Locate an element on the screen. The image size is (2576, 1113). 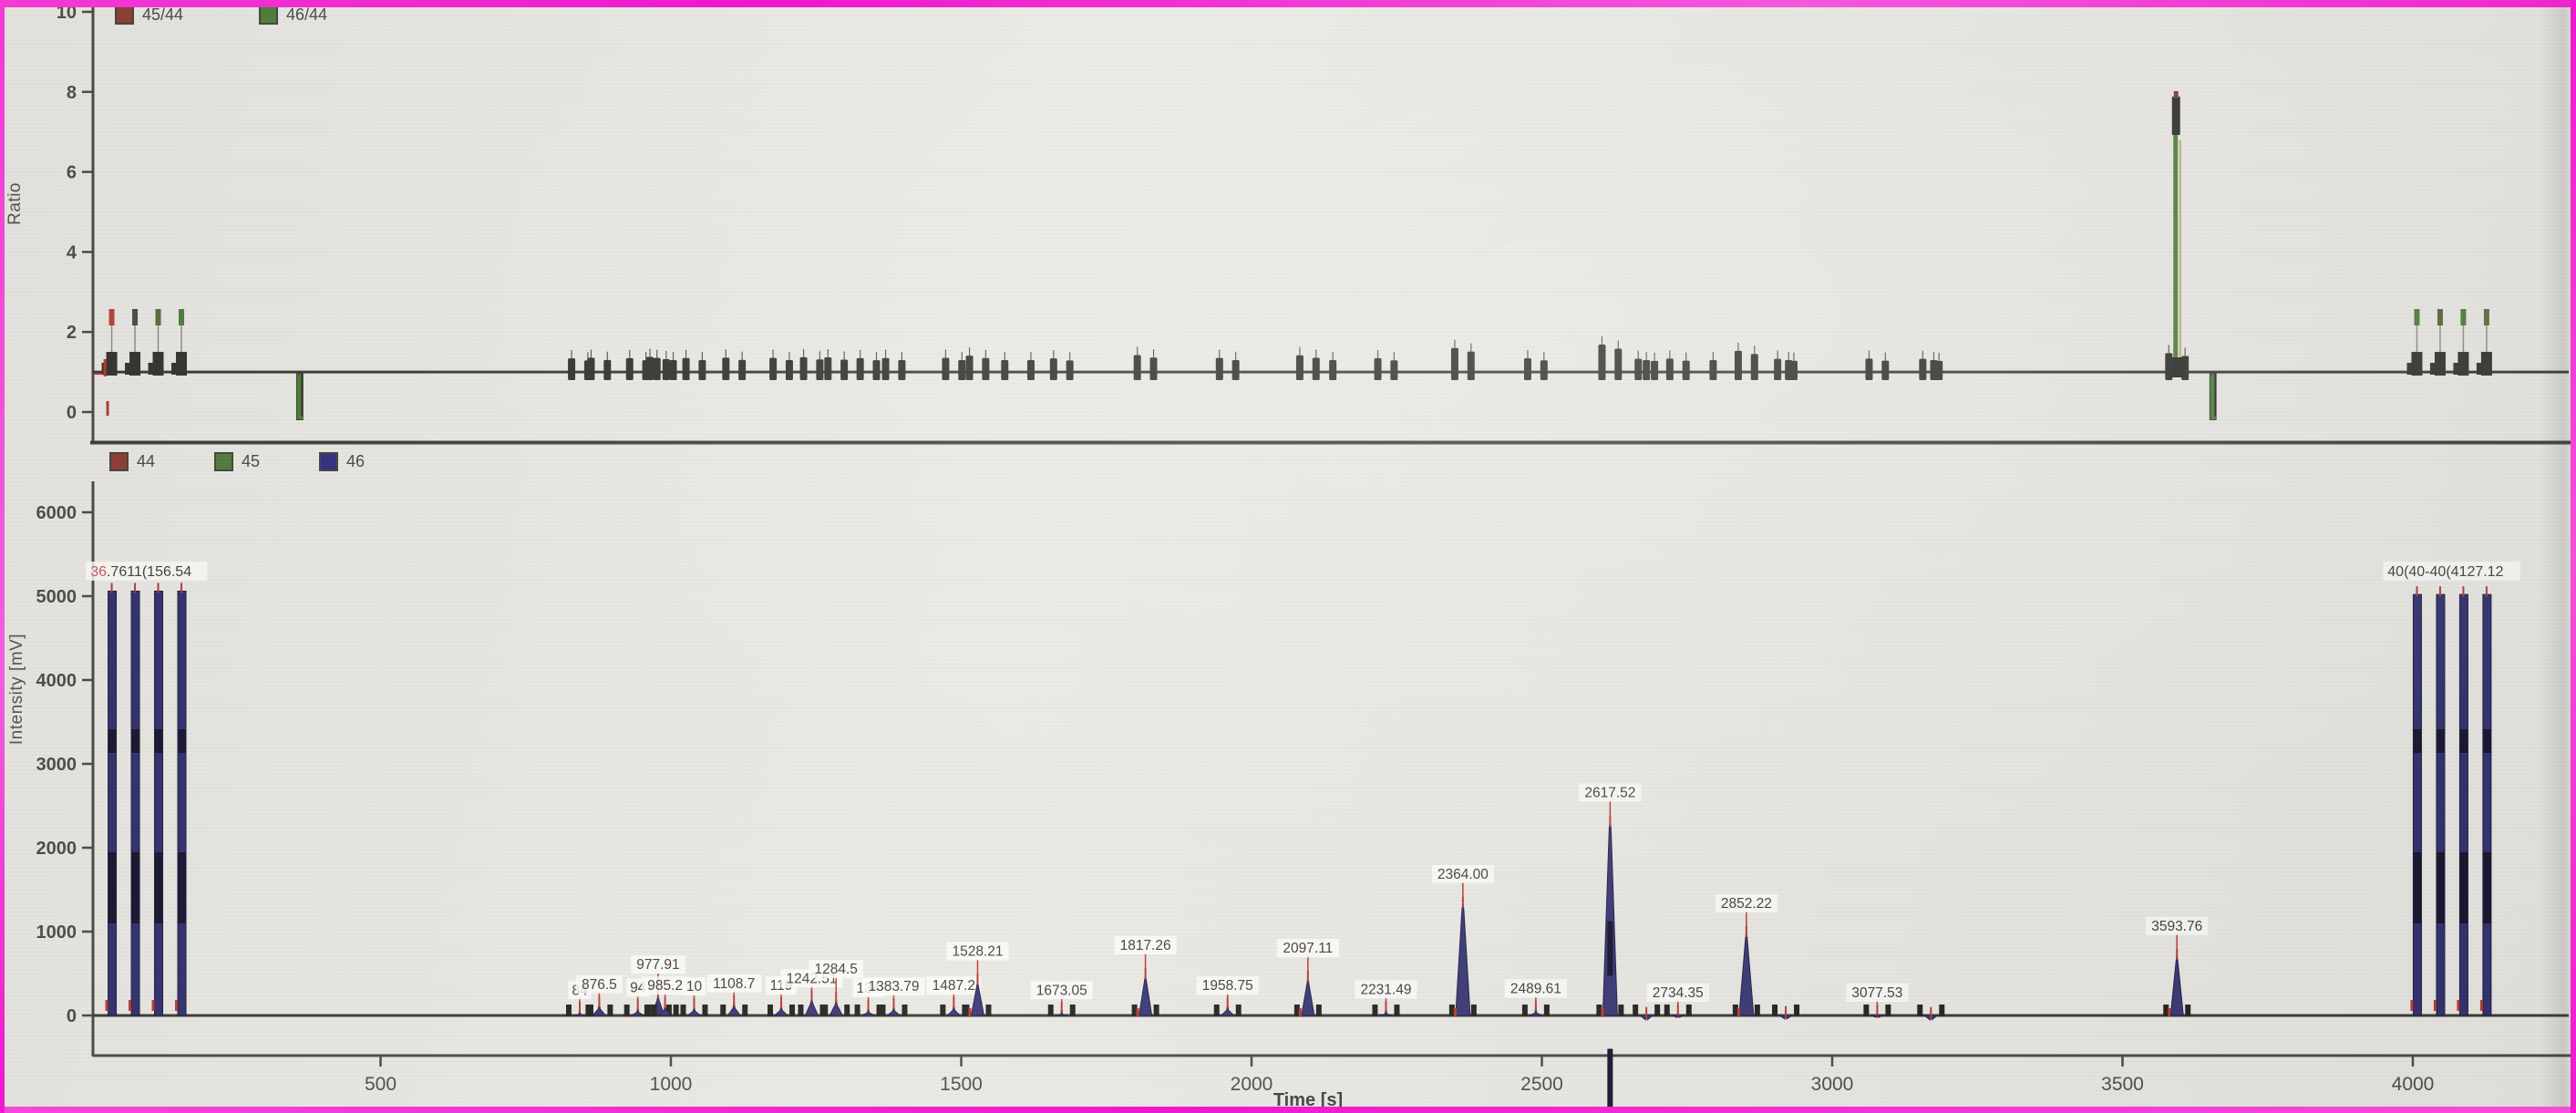
ratio-spike-tip is located at coordinates (2176, 94).